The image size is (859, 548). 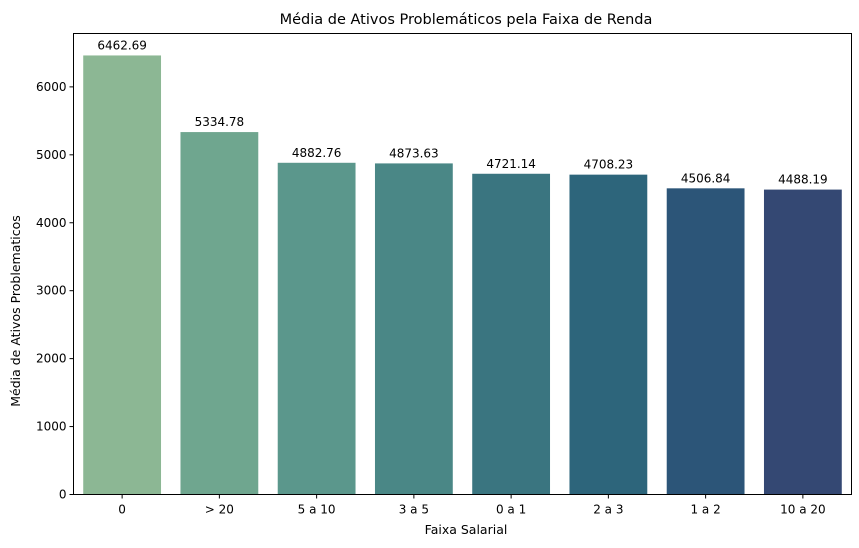 What do you see at coordinates (122, 510) in the screenshot?
I see `x-tick-label: 0` at bounding box center [122, 510].